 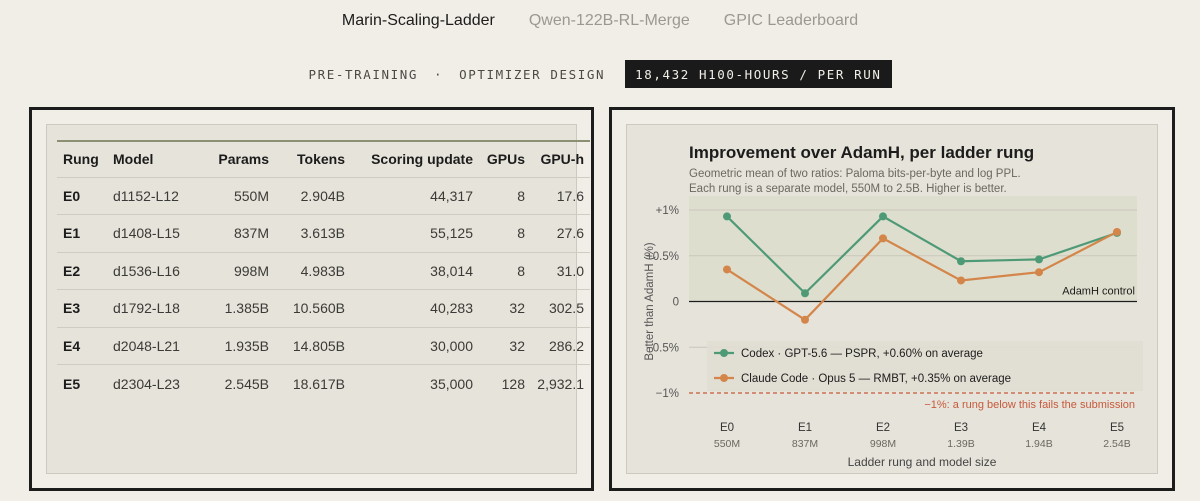 What do you see at coordinates (560, 196) in the screenshot?
I see `cell-gpu-h: 17.6` at bounding box center [560, 196].